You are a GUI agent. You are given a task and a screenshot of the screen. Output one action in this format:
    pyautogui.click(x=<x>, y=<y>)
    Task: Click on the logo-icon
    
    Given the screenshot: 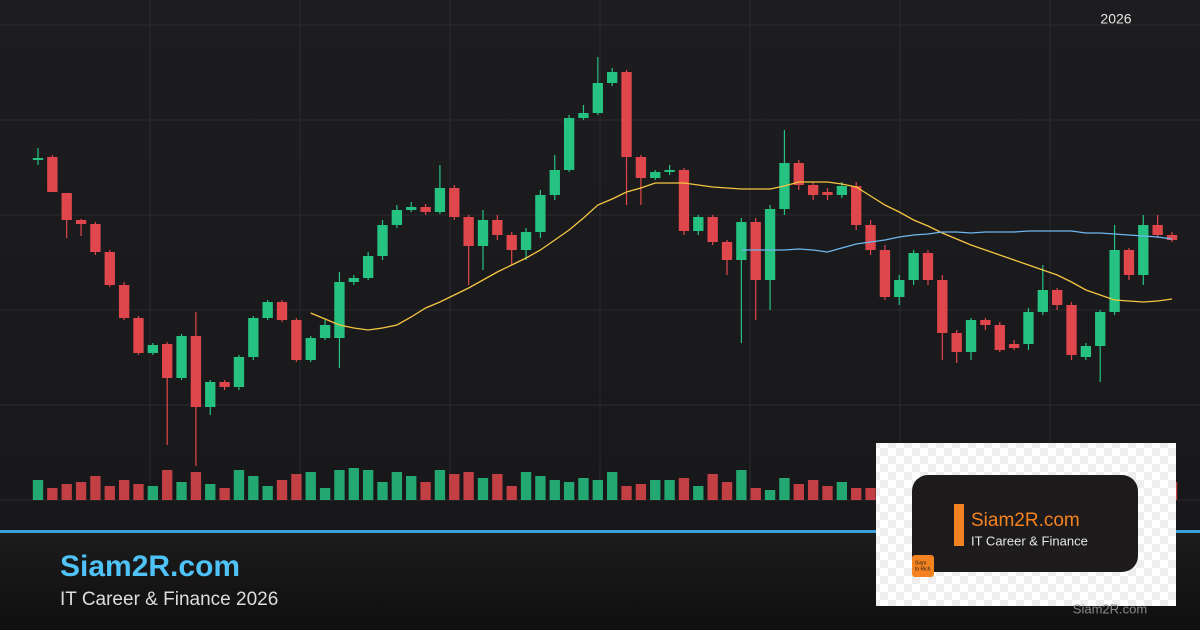 What is the action you would take?
    pyautogui.click(x=923, y=566)
    